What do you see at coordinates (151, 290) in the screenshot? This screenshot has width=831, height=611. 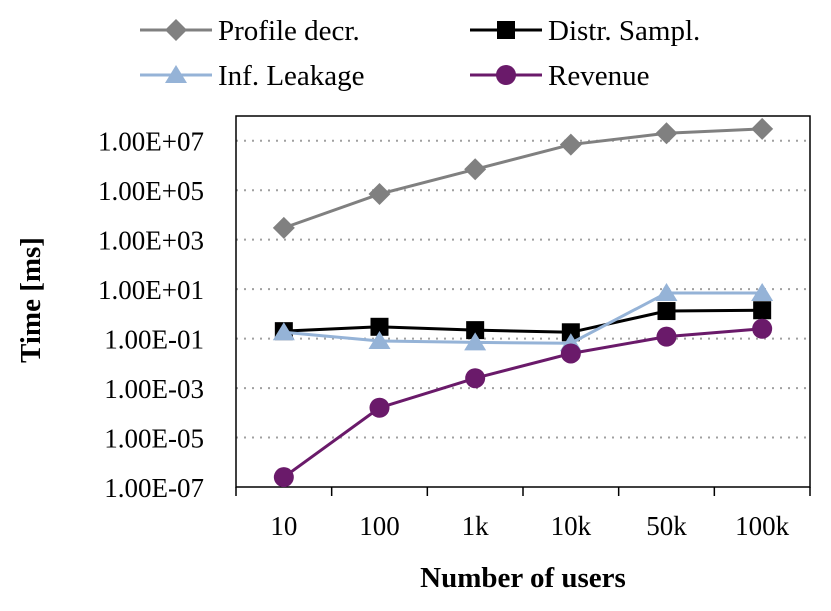 I see `y-tick-label: 1.00E+01` at bounding box center [151, 290].